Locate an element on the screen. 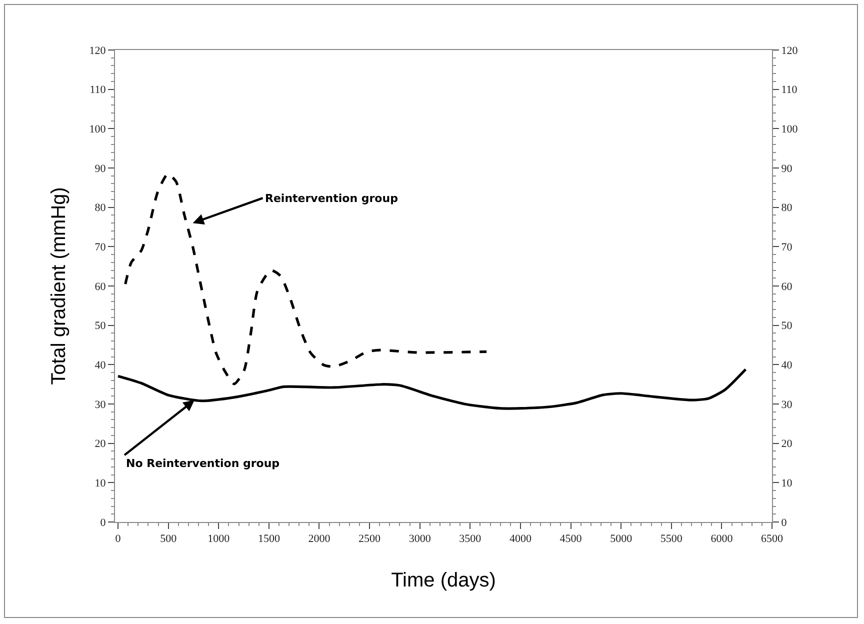  y-tick-label: 90 is located at coordinates (100, 168).